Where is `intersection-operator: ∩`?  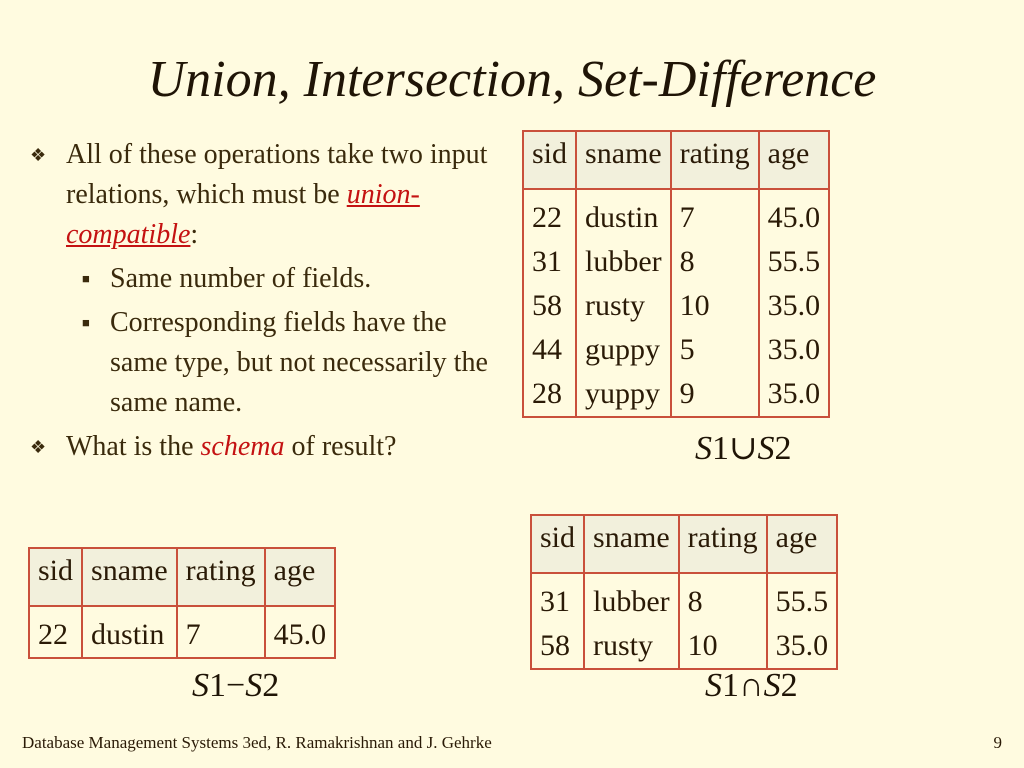
intersection-operator: ∩ is located at coordinates (751, 685).